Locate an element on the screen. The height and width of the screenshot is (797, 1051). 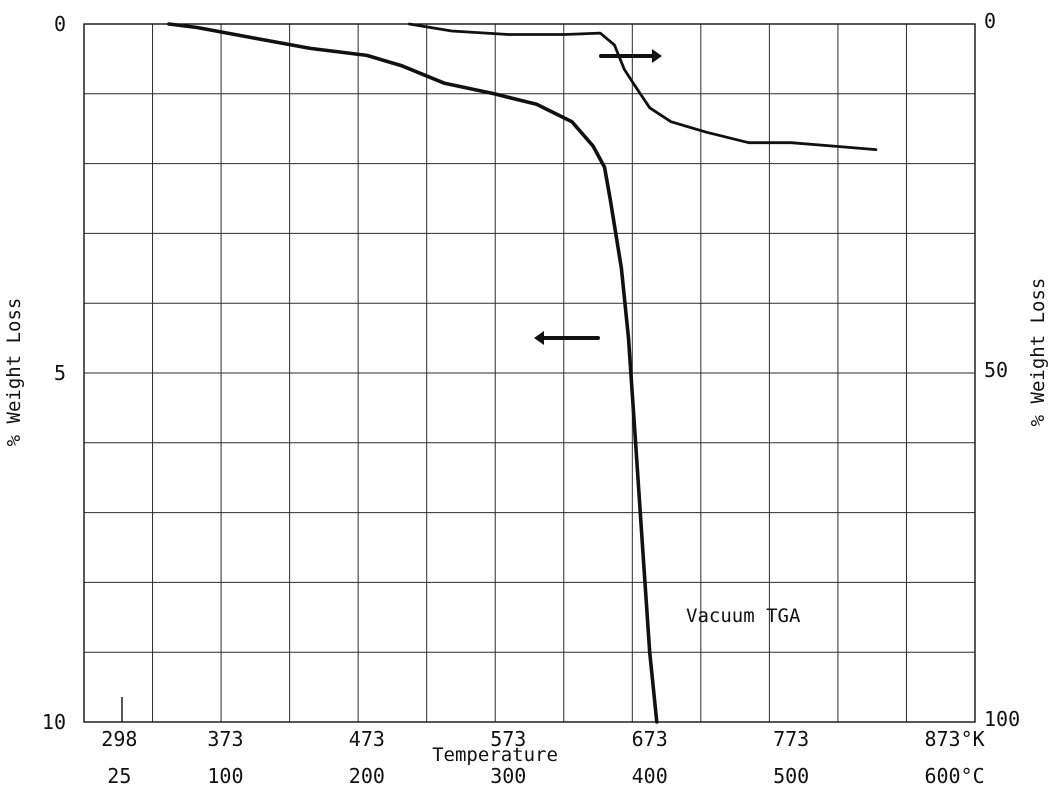
y-ticks-left: 0 5 10 is located at coordinates (54, 373).